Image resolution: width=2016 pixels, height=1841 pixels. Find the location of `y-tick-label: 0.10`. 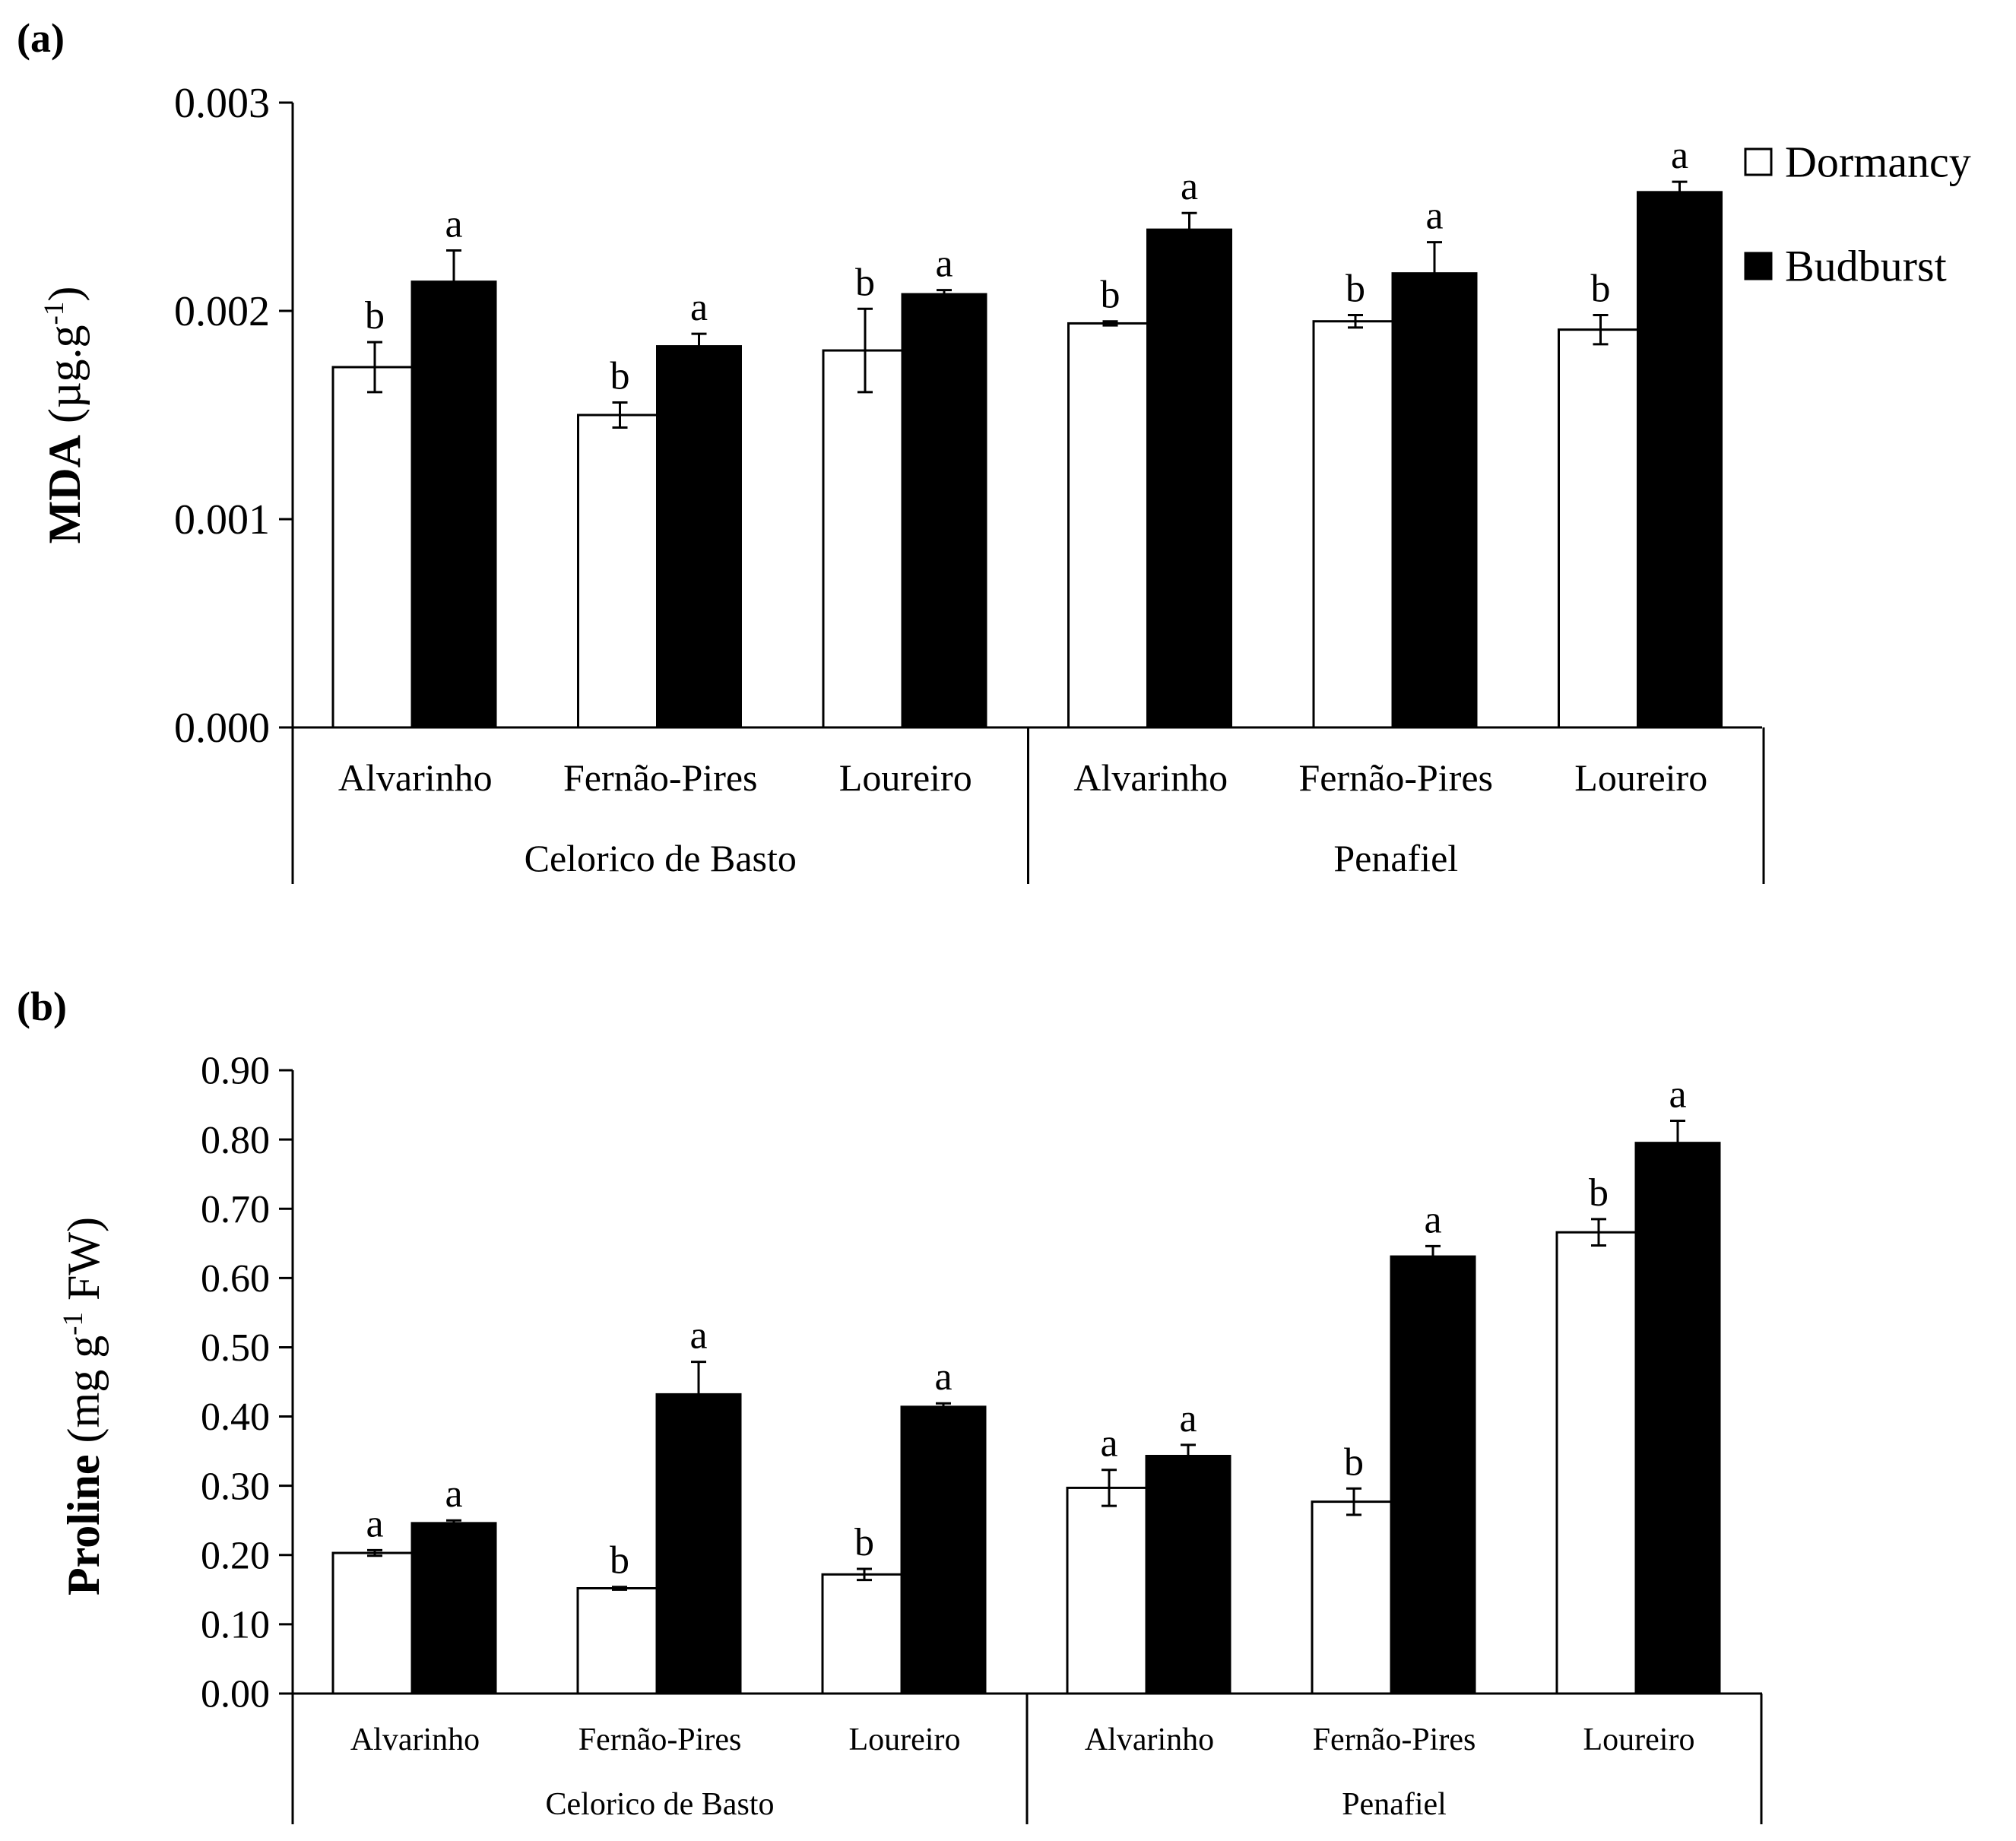

y-tick-label: 0.10 is located at coordinates (235, 1625).